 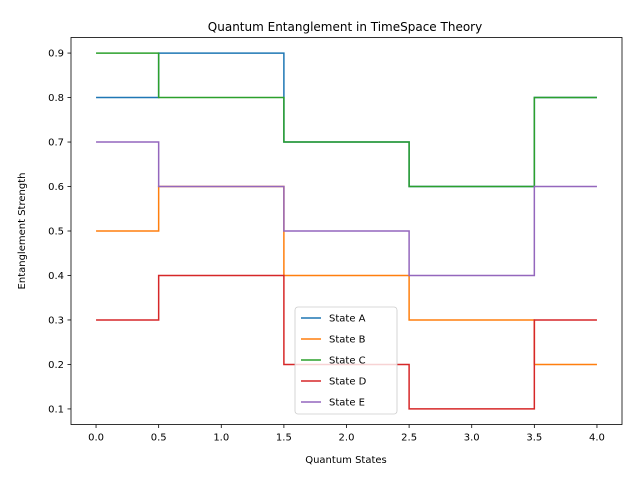 What do you see at coordinates (597, 438) in the screenshot?
I see `x-tick-label: 4.0` at bounding box center [597, 438].